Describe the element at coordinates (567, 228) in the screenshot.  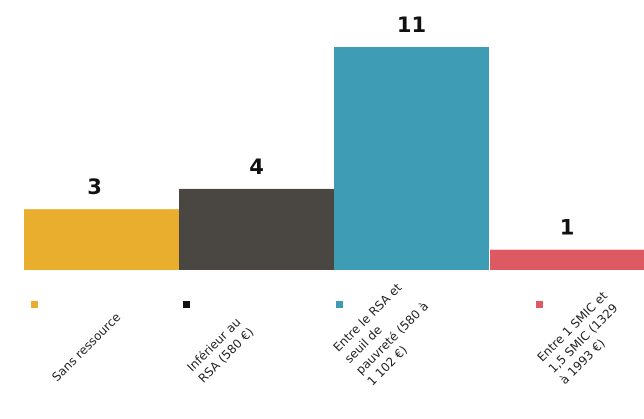
I see `value-label-4: 1` at that location.